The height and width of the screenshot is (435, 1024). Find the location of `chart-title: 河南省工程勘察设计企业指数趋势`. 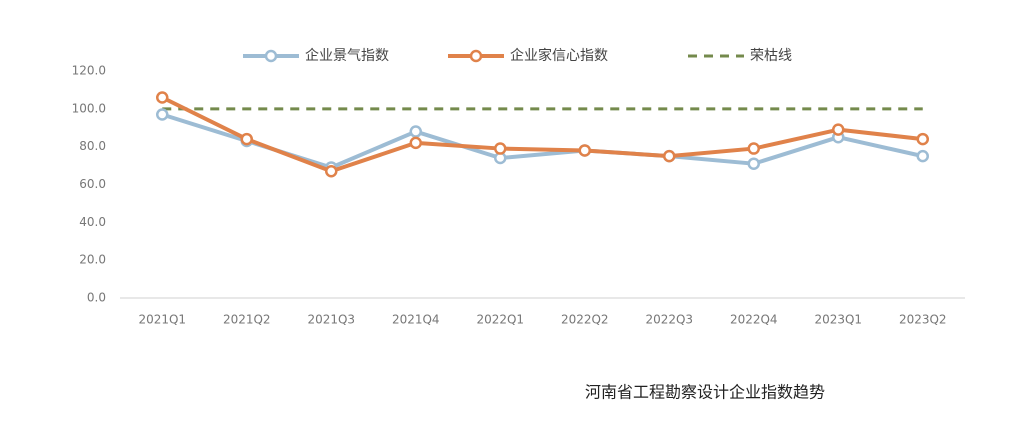

chart-title: 河南省工程勘察设计企业指数趋势 is located at coordinates (705, 392).